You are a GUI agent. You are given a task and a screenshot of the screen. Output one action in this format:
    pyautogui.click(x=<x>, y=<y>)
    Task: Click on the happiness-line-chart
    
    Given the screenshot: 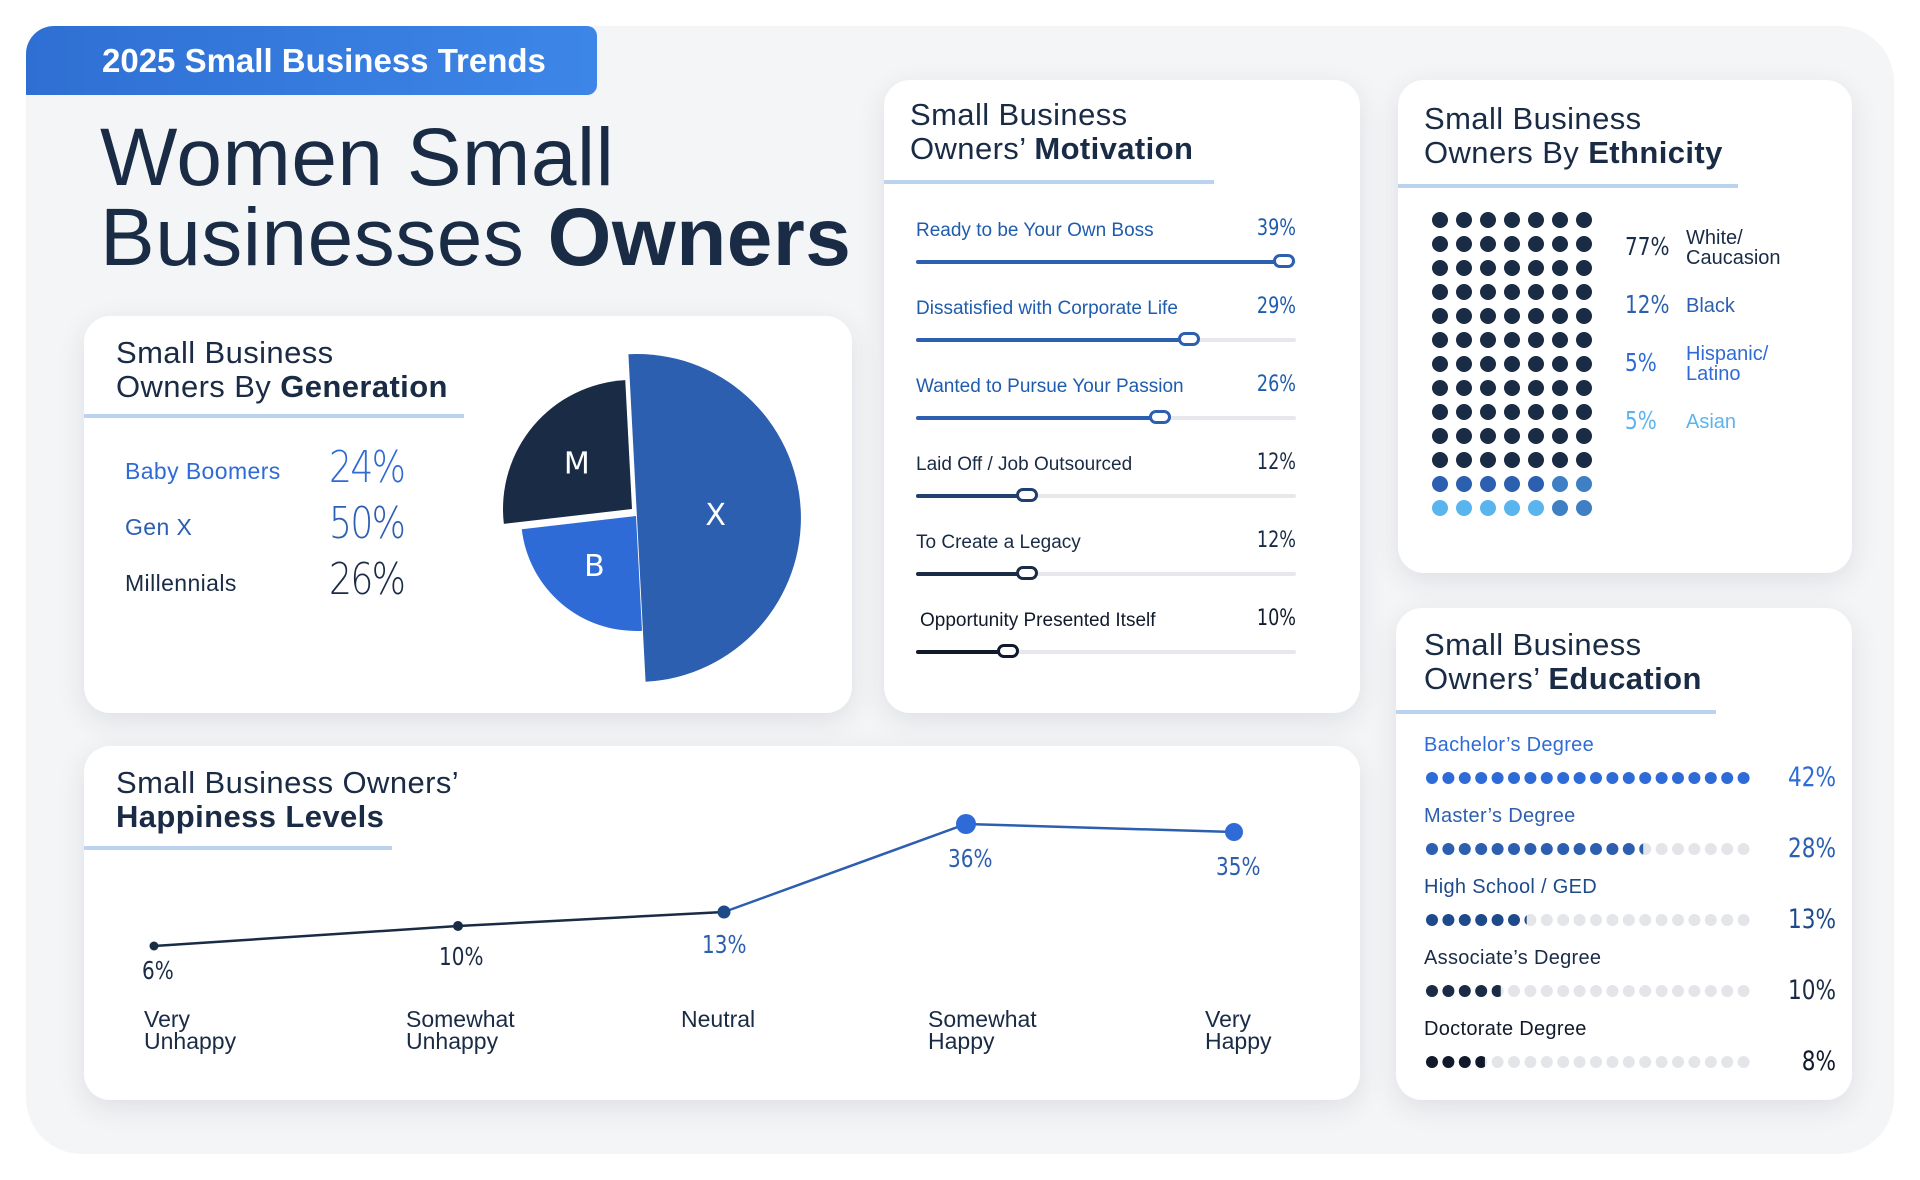 What is the action you would take?
    pyautogui.click(x=696, y=882)
    